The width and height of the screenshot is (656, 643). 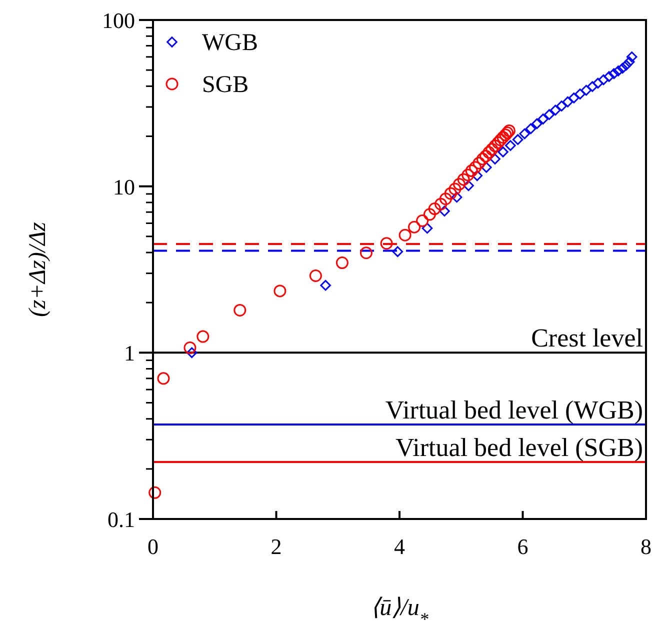 I want to click on y-axis-title: (z+Δz)/Δz, so click(x=38, y=269).